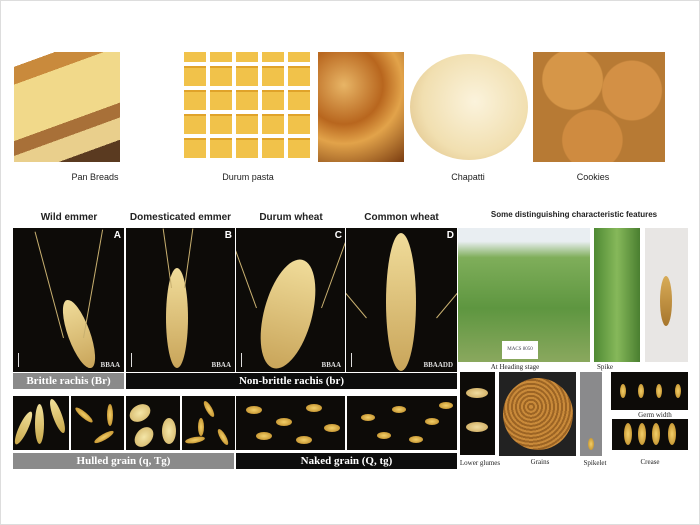 Image resolution: width=700 pixels, height=525 pixels. I want to click on header-domesticated-emmer: Domesticated emmer, so click(180, 217).